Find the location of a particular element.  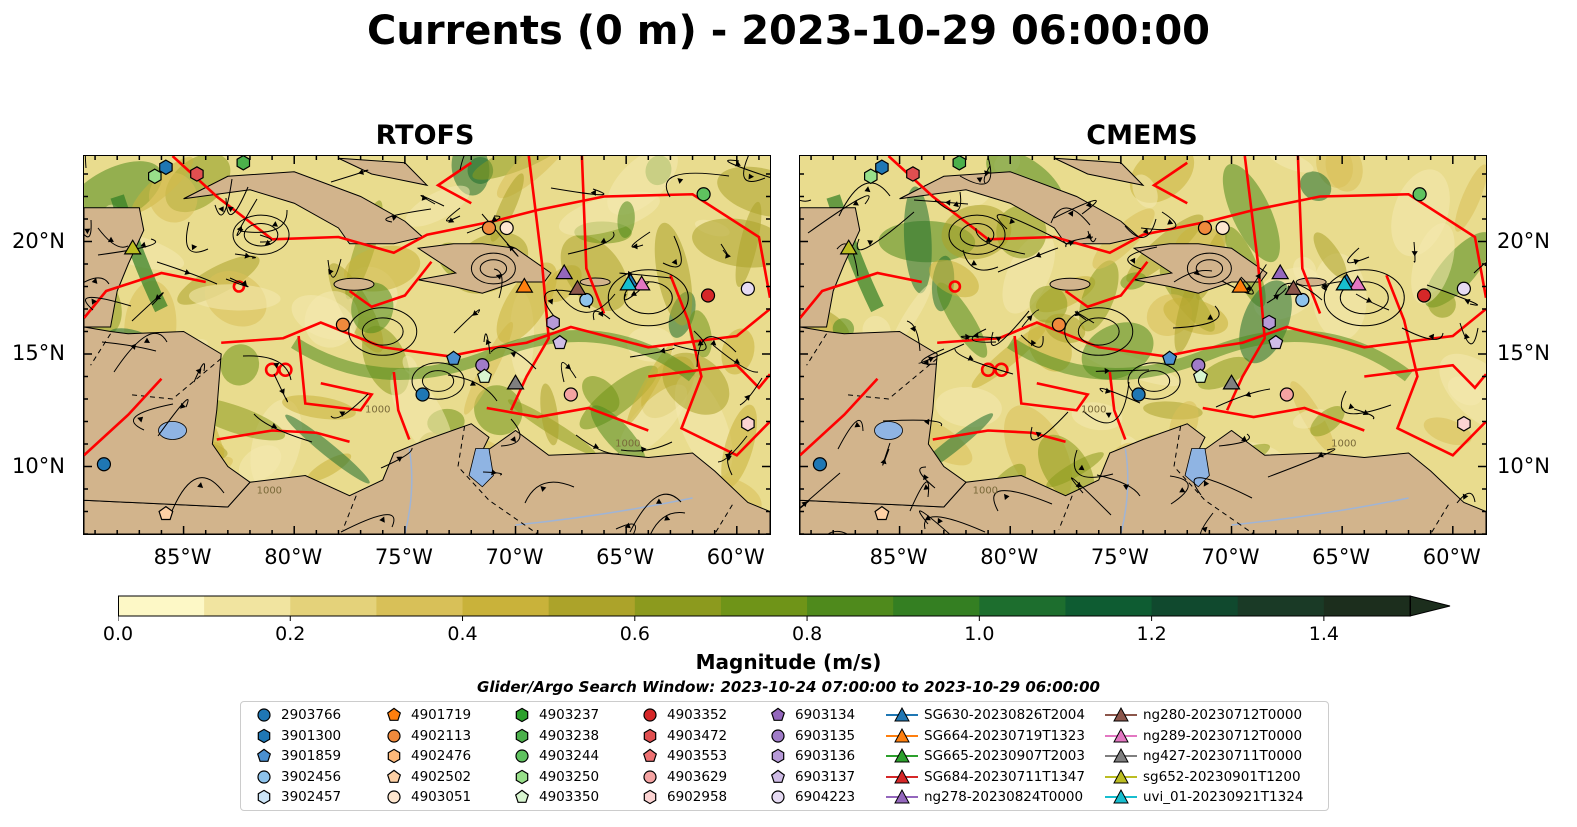

legend-item: 6903137 is located at coordinates (811, 777).